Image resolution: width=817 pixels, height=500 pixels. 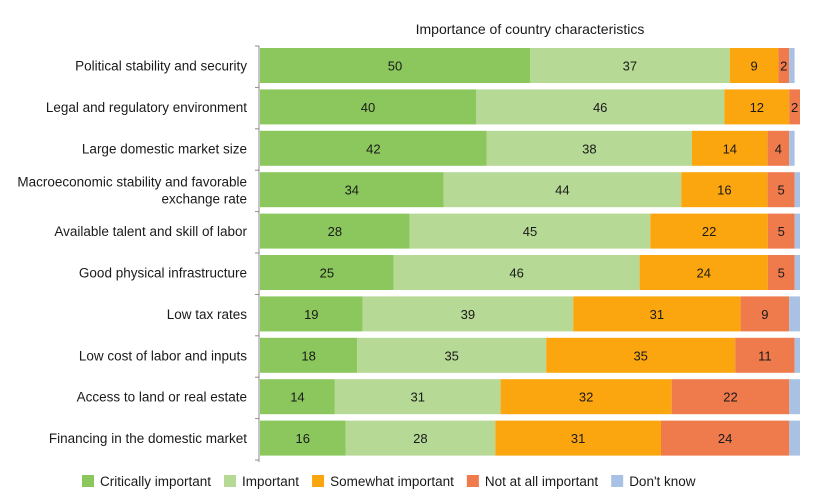 What do you see at coordinates (155, 481) in the screenshot?
I see `legend-label: Critically important` at bounding box center [155, 481].